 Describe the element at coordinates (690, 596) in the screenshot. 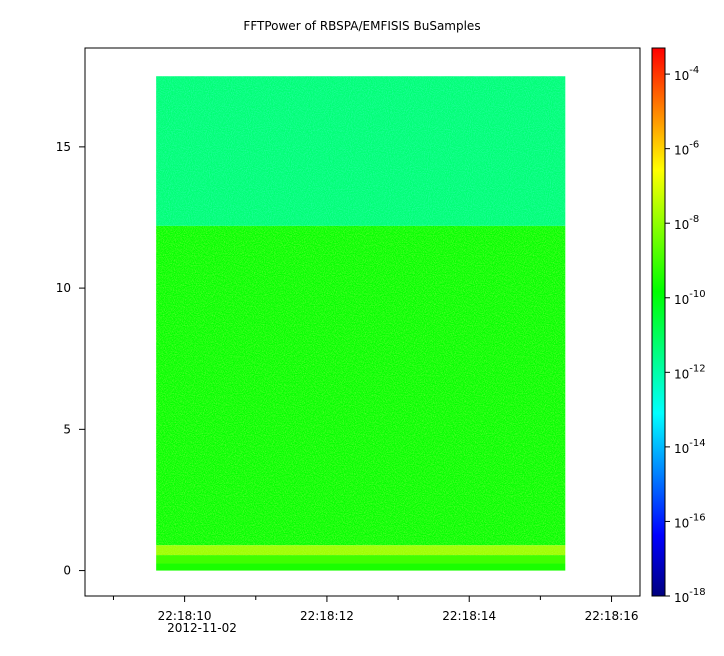

I see `colorbar-tick-label-0: 10⁻¹⁸` at that location.